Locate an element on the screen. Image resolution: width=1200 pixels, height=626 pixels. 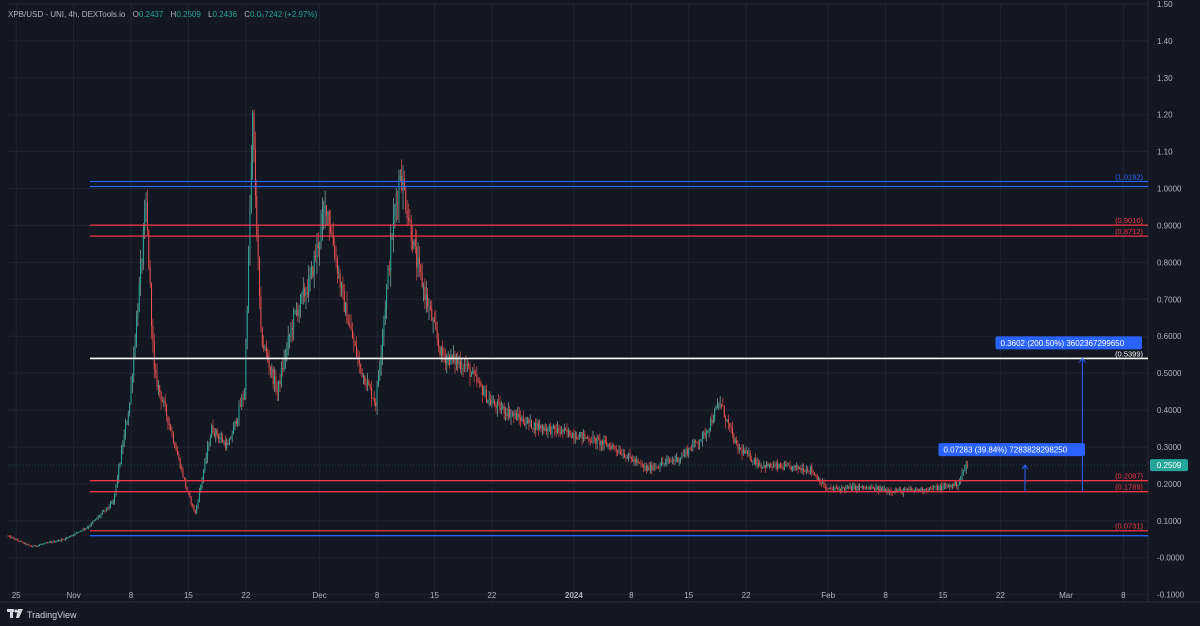
tradingview-brand: TradingView is located at coordinates (42, 614).